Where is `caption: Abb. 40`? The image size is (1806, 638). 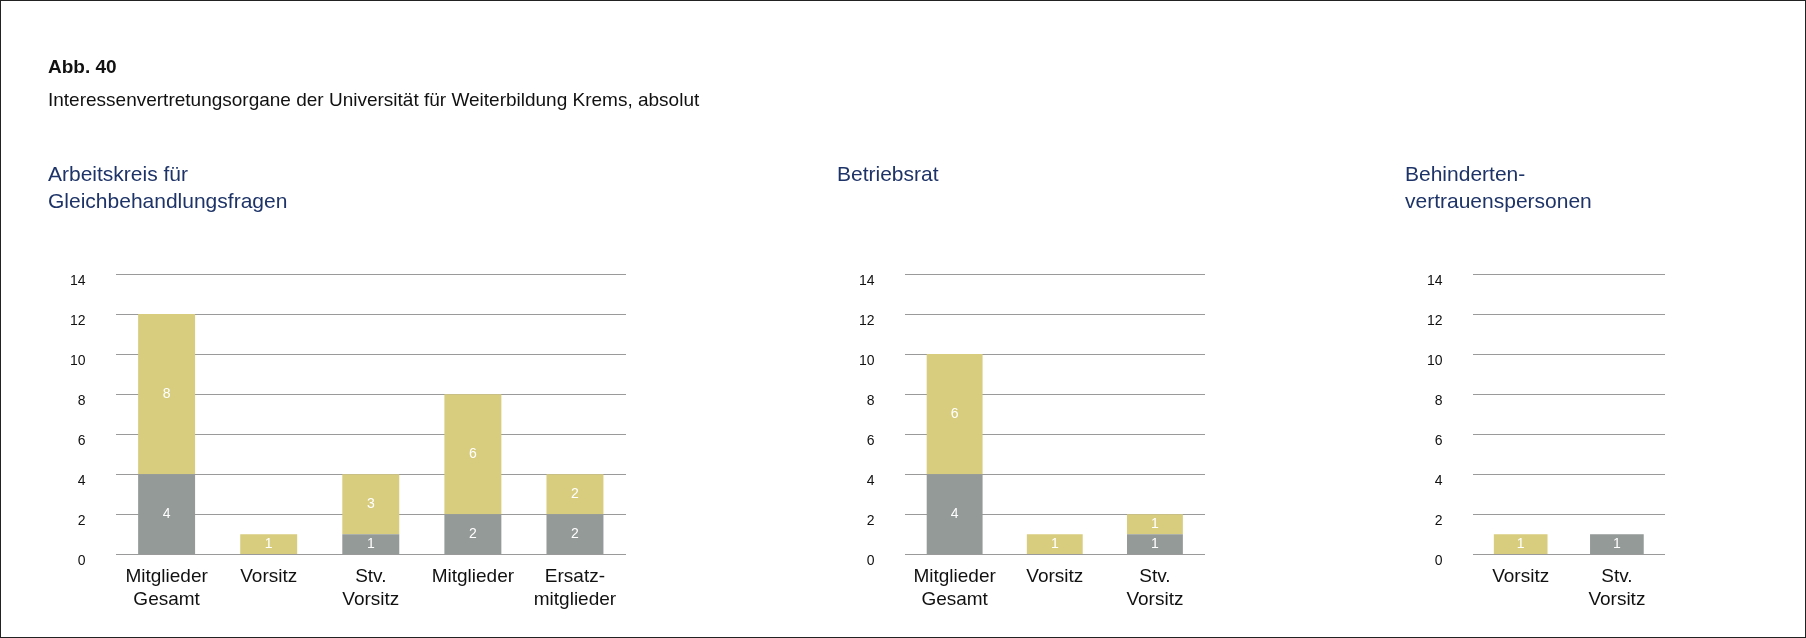
caption: Abb. 40 is located at coordinates (82, 67).